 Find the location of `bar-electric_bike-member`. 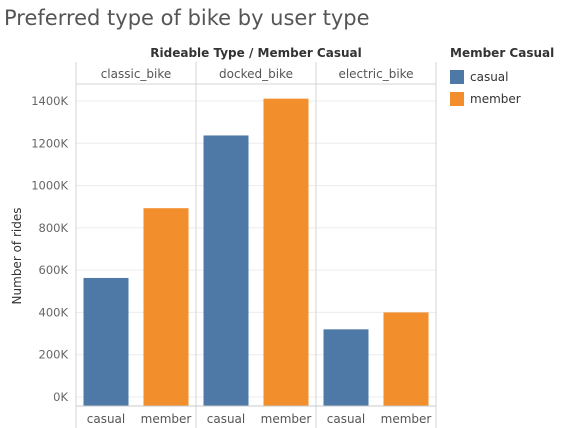

bar-electric_bike-member is located at coordinates (406, 359).